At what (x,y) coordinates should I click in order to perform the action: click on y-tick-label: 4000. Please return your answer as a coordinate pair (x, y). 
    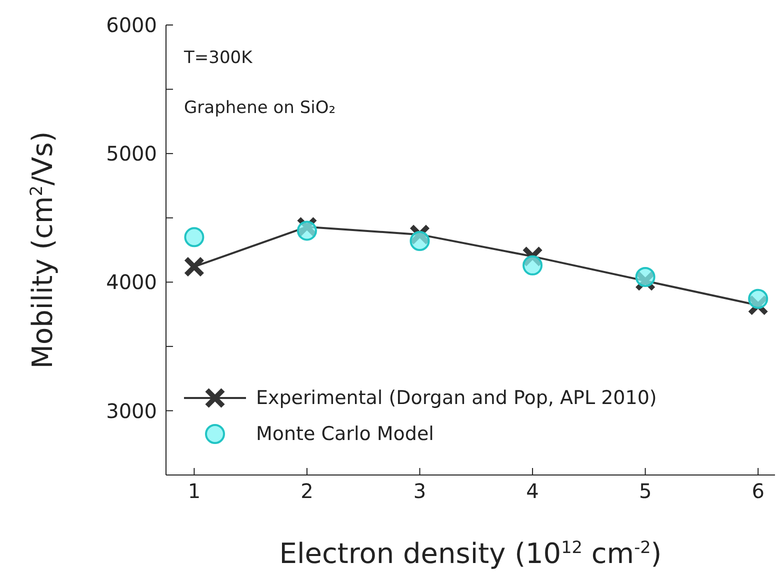
    Looking at the image, I should click on (131, 282).